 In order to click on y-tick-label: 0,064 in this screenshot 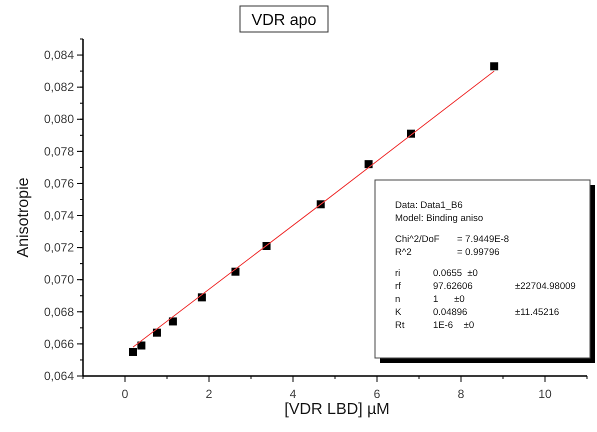, I will do `click(59, 376)`.